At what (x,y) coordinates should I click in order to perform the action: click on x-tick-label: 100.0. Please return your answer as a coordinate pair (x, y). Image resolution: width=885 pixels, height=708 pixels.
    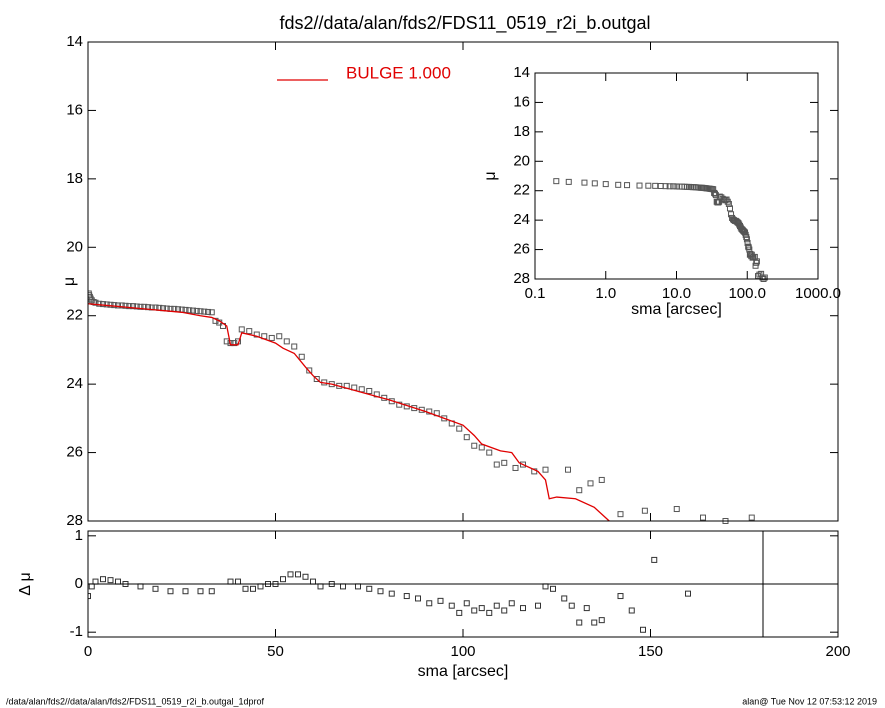
    Looking at the image, I should click on (747, 293).